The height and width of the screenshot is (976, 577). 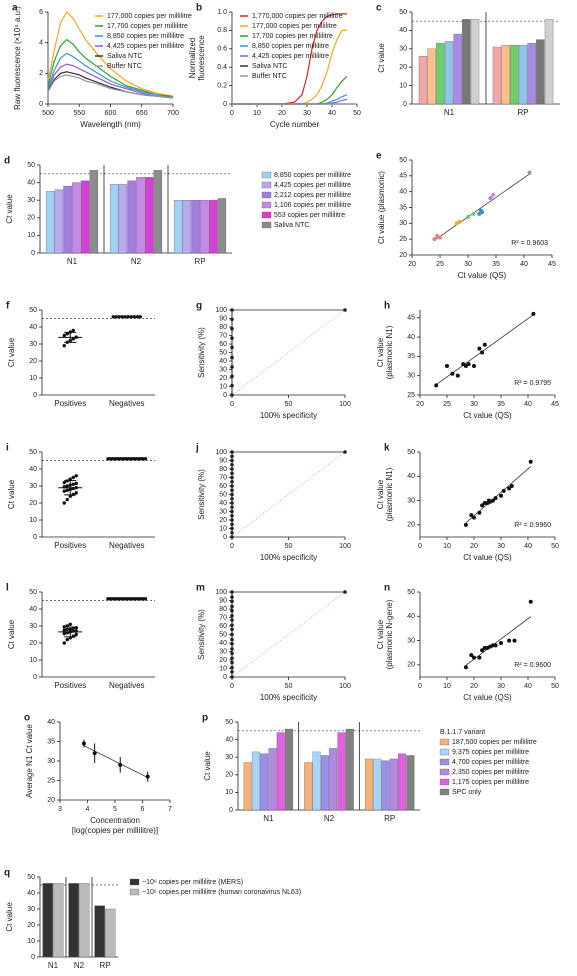 What do you see at coordinates (173, 113) in the screenshot?
I see `x-tick-label: 700` at bounding box center [173, 113].